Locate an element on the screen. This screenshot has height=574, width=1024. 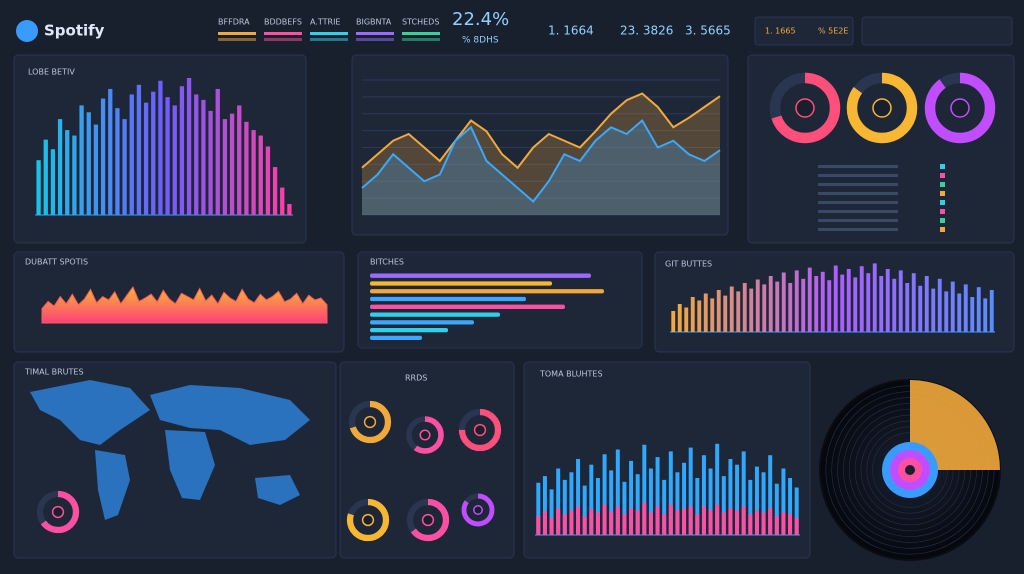
donut-arc is located at coordinates (478, 510).